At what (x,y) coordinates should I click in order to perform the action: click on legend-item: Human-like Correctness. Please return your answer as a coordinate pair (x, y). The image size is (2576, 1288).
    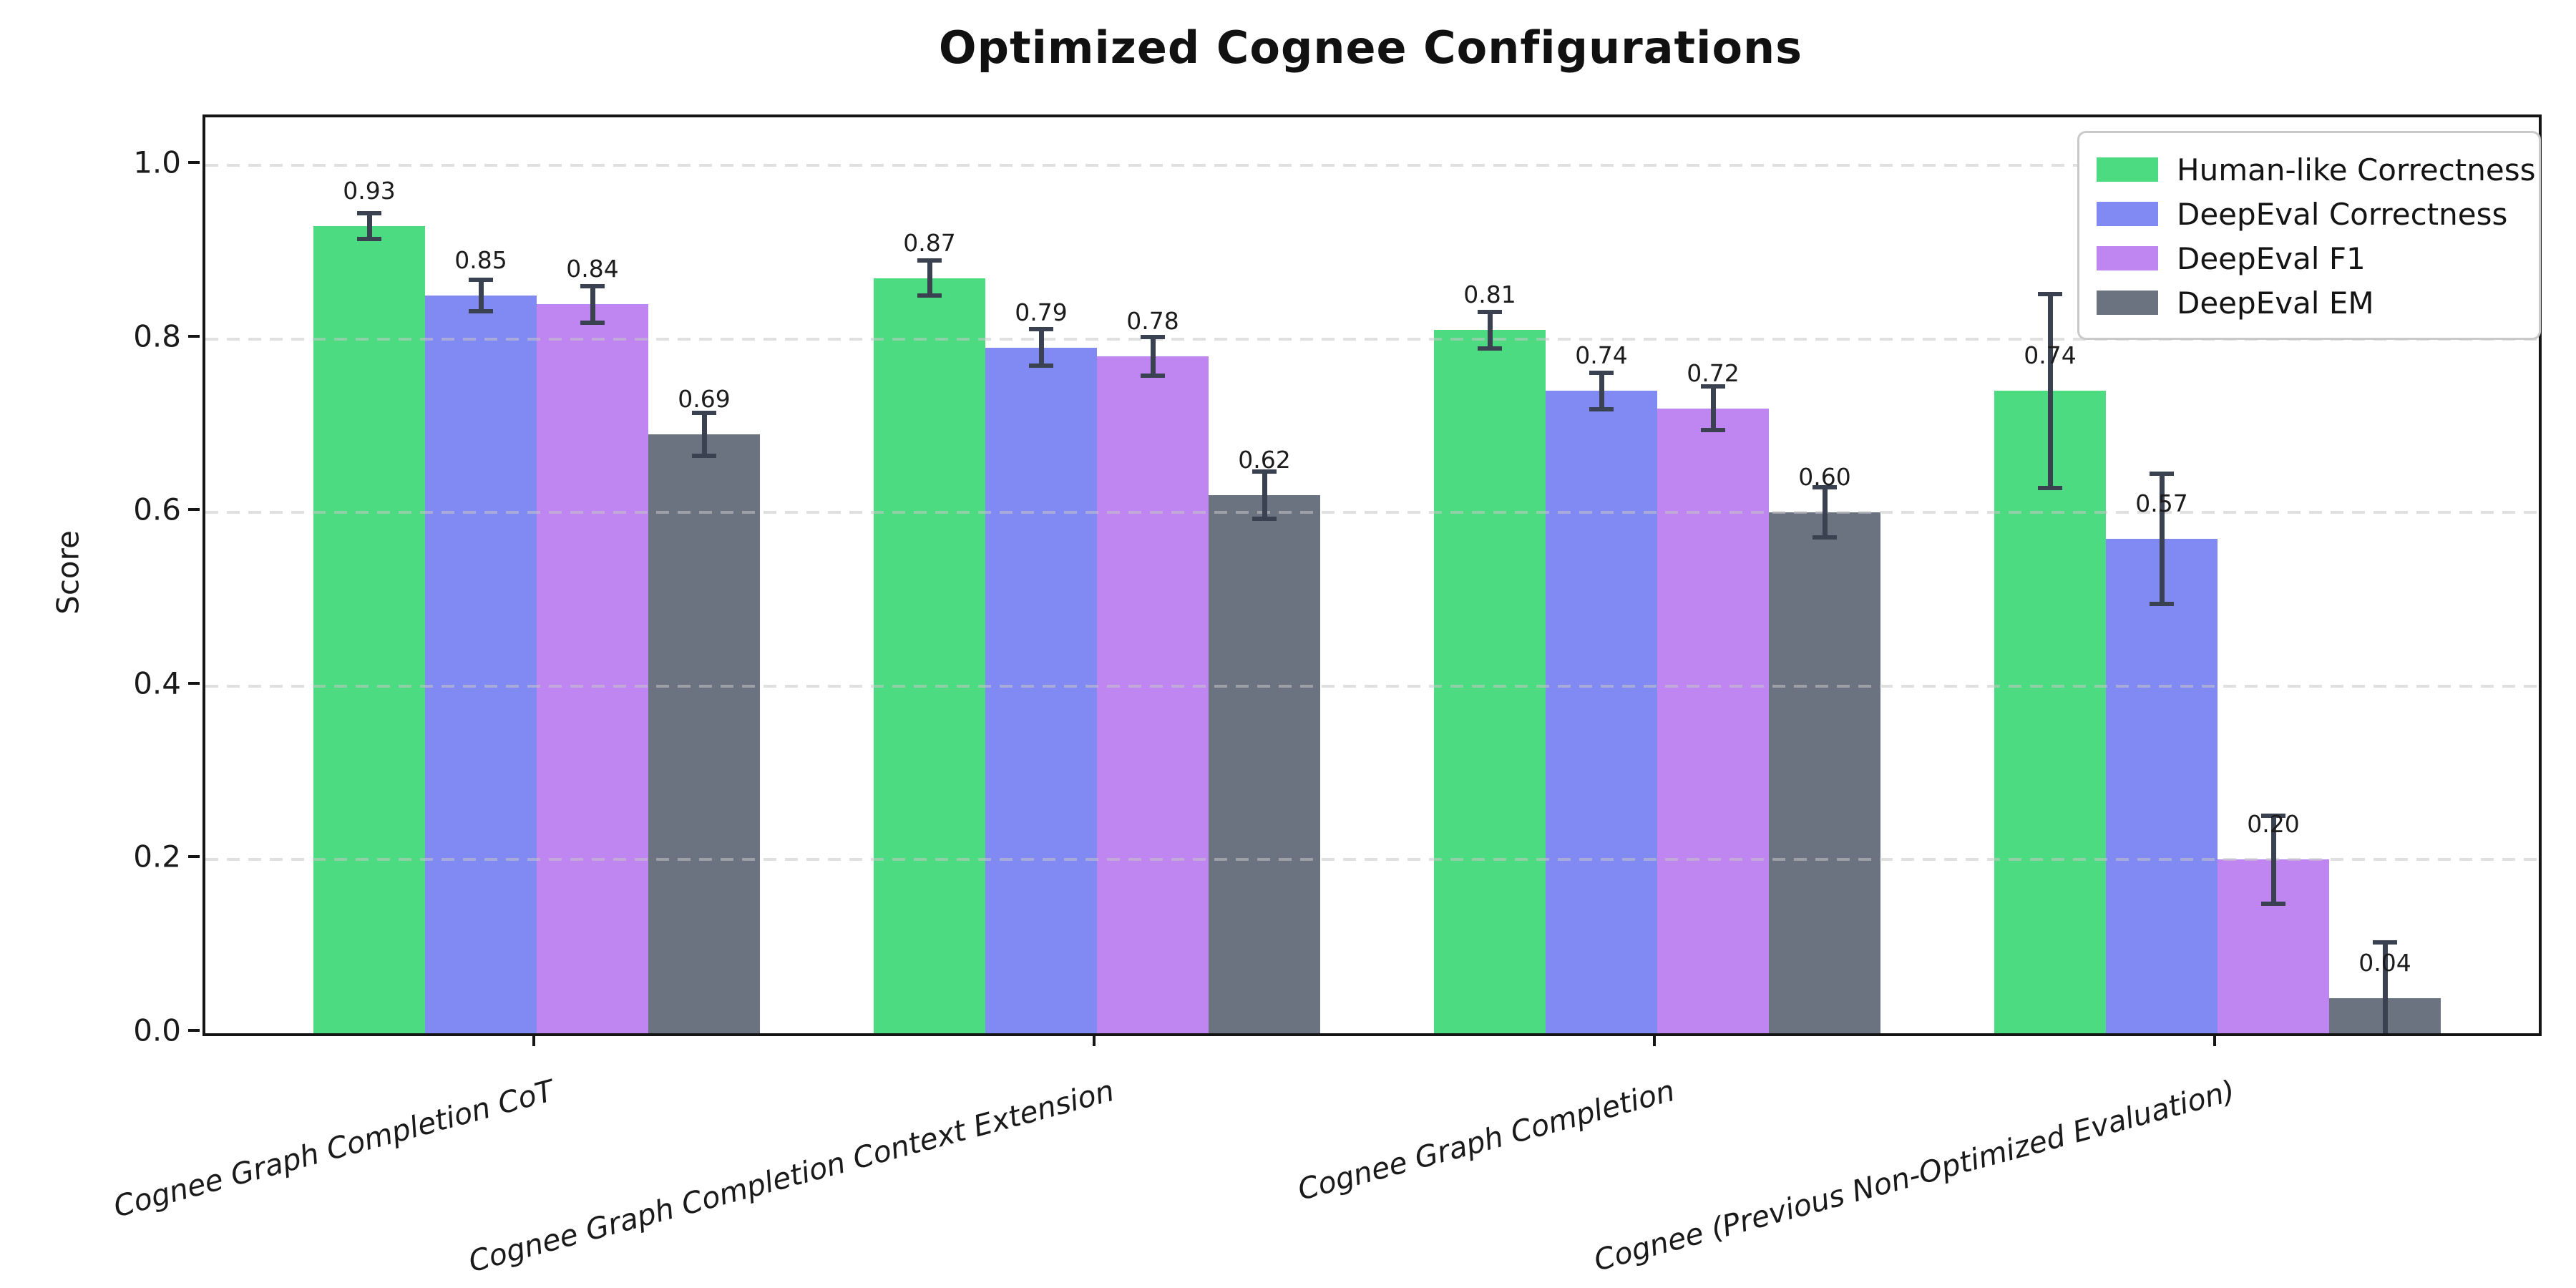
    Looking at the image, I should click on (2309, 169).